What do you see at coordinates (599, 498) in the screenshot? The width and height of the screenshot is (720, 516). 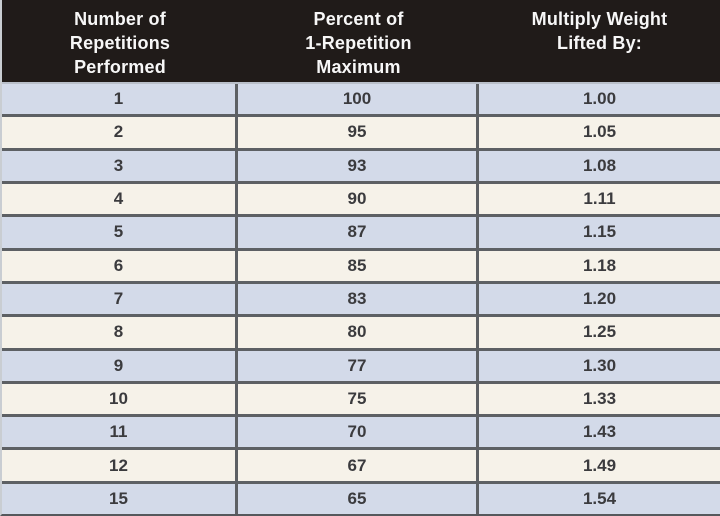 I see `cell-multiplier: 1.54` at bounding box center [599, 498].